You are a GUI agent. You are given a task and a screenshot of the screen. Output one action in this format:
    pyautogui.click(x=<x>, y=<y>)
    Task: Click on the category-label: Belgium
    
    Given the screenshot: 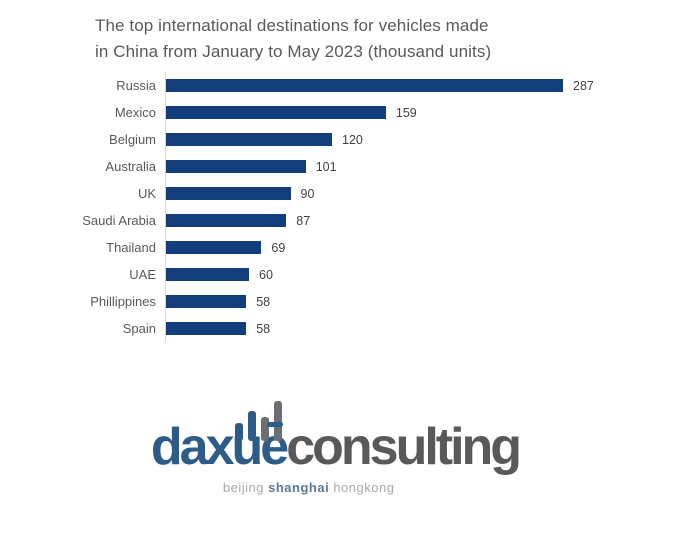 What is the action you would take?
    pyautogui.click(x=132, y=139)
    